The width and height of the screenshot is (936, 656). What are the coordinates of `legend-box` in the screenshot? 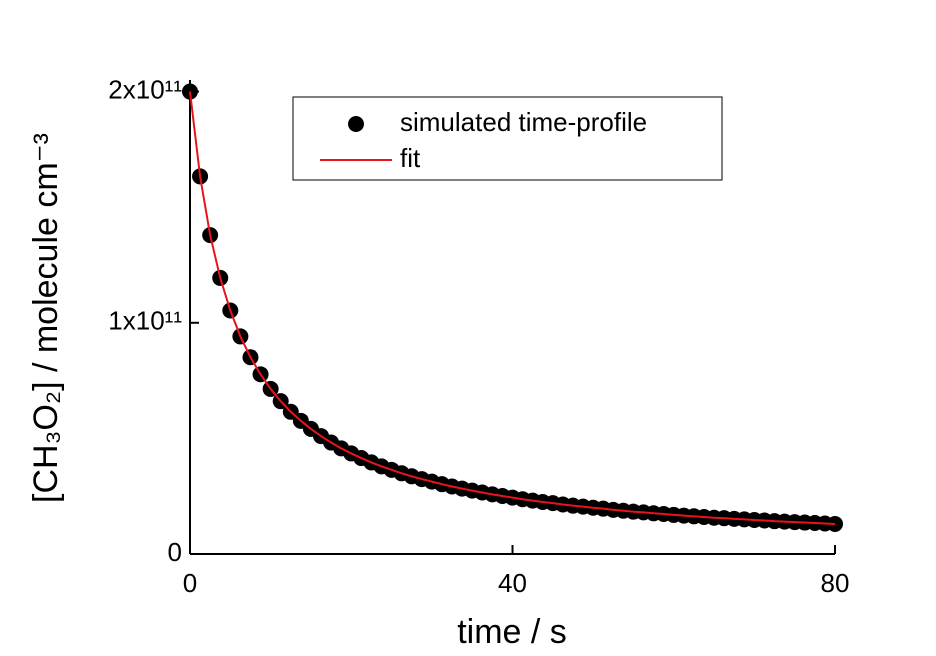 It's located at (507, 138).